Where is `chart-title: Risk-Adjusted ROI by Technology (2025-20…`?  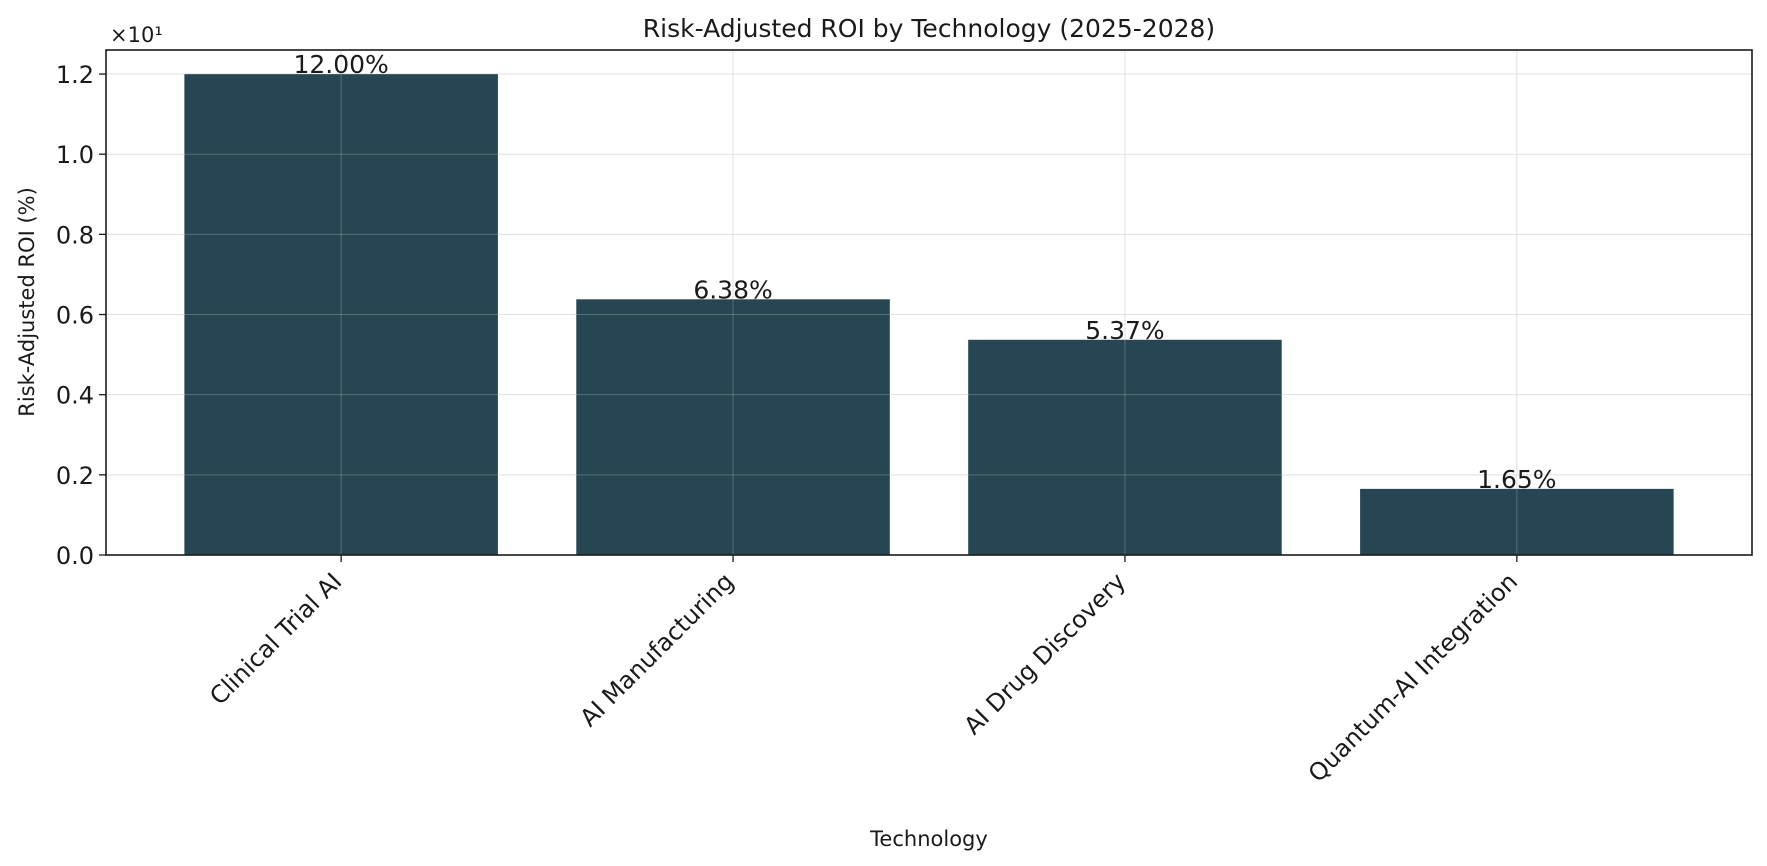
chart-title: Risk-Adjusted ROI by Technology (2025-20… is located at coordinates (929, 28).